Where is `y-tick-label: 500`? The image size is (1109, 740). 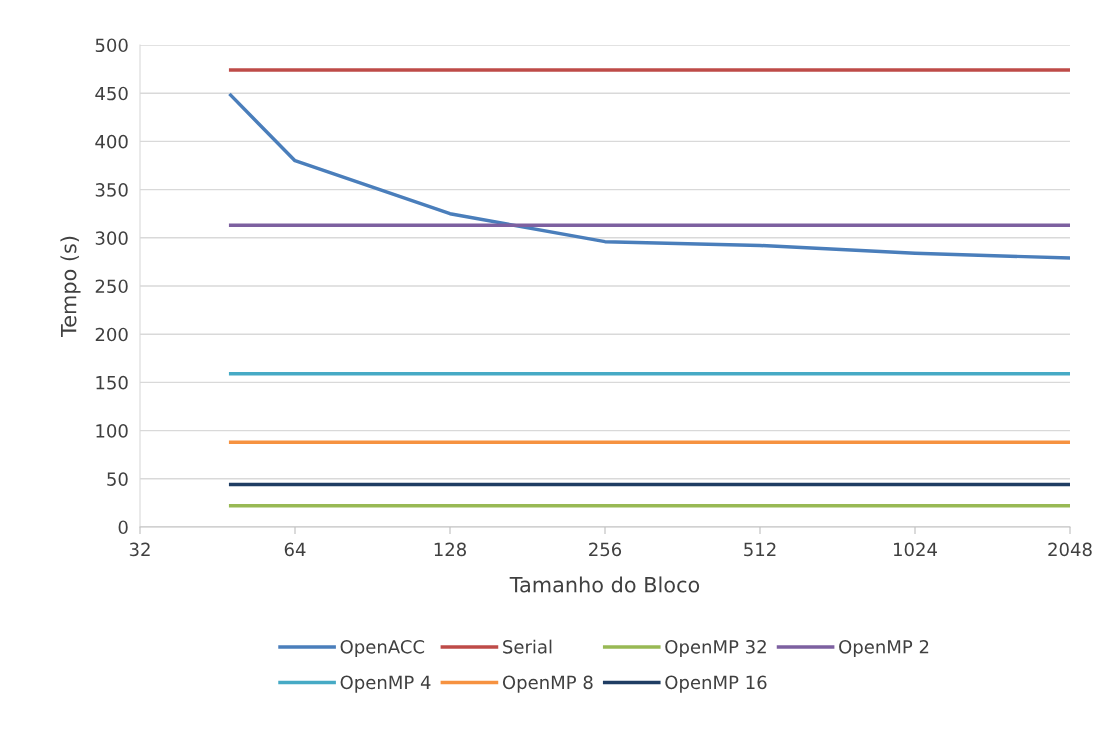 y-tick-label: 500 is located at coordinates (111, 45).